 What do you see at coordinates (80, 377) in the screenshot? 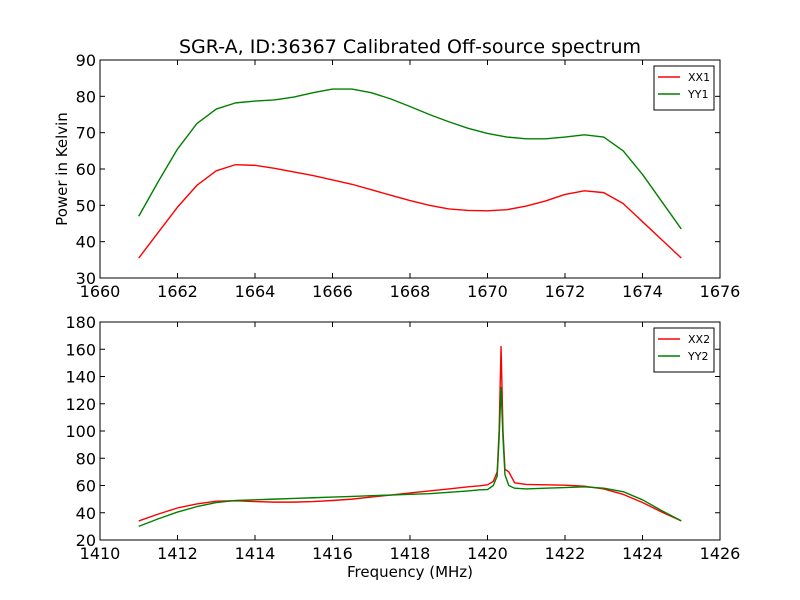
I see `y-tick-label: 140` at bounding box center [80, 377].